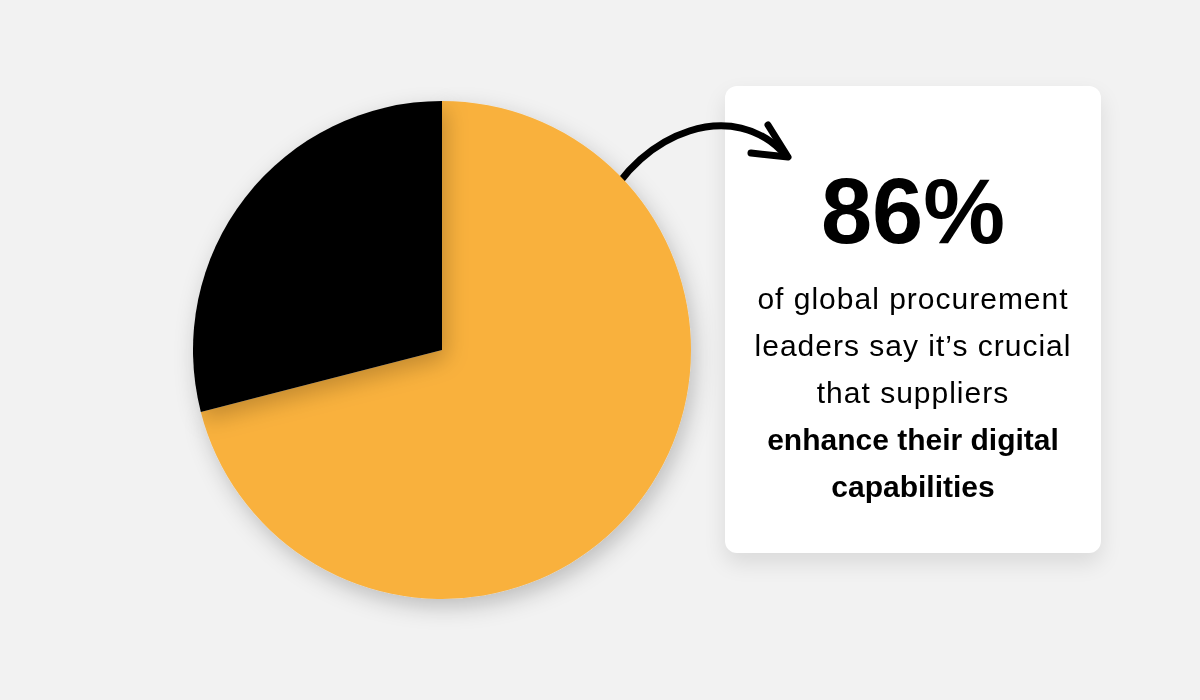  What do you see at coordinates (913, 463) in the screenshot?
I see `text: enhance their digital capabilities` at bounding box center [913, 463].